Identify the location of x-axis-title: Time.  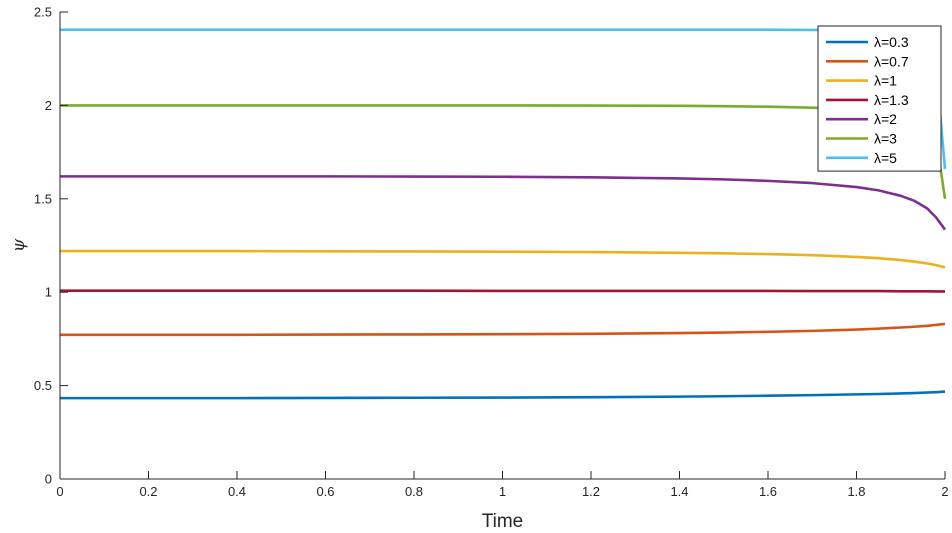
(503, 521).